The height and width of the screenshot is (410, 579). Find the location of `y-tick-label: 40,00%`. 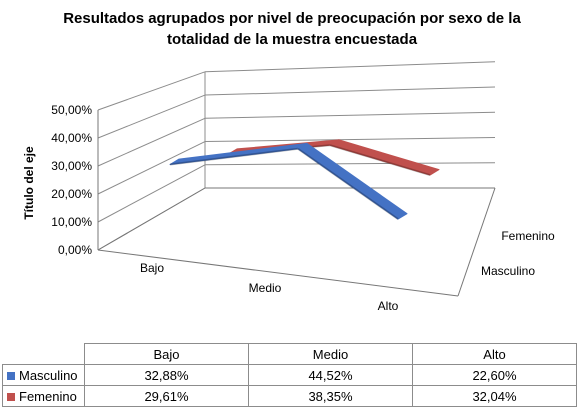

y-tick-label: 40,00% is located at coordinates (71, 138).